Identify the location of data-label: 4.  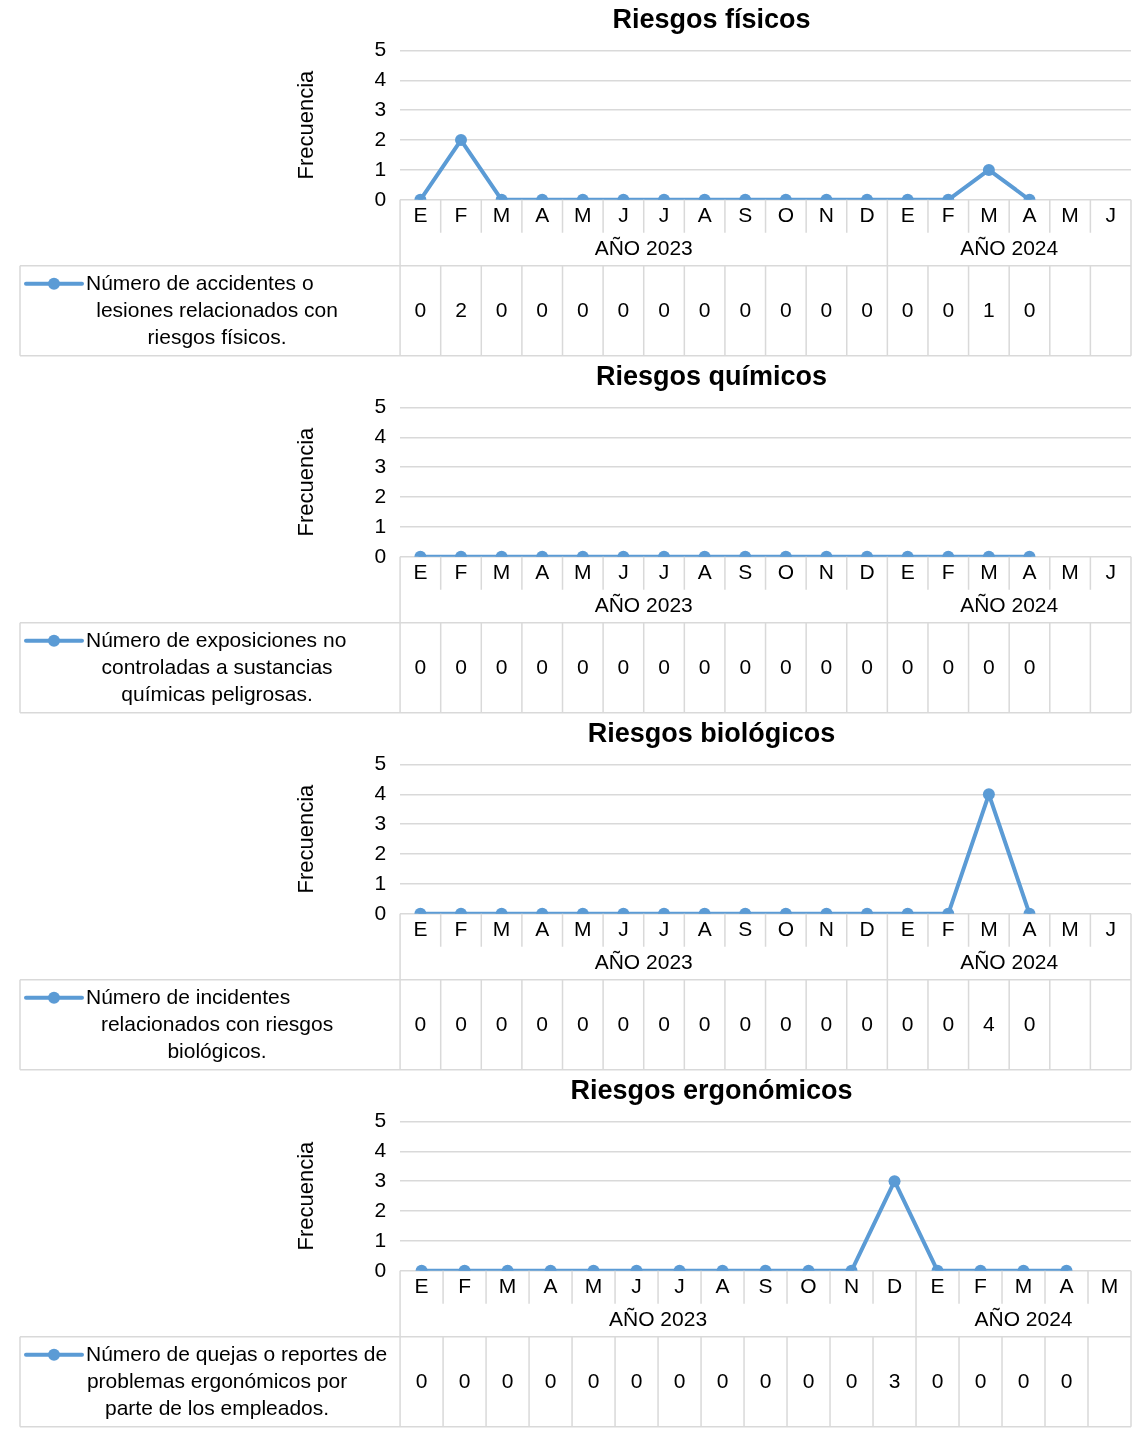
(989, 1023).